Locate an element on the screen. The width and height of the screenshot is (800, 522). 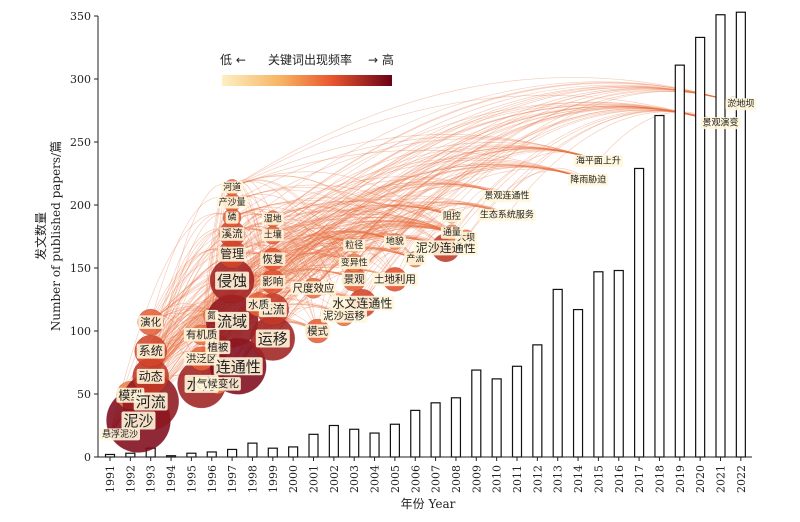
y-tick-label: 100 is located at coordinates (80, 331).